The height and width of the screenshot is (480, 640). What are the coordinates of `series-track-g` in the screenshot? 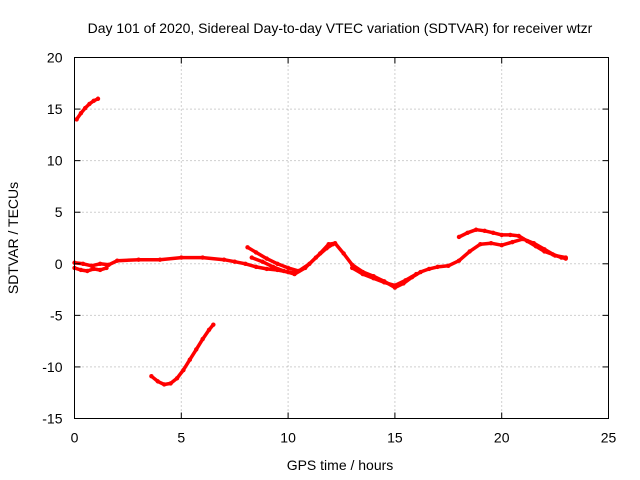 It's located at (512, 244).